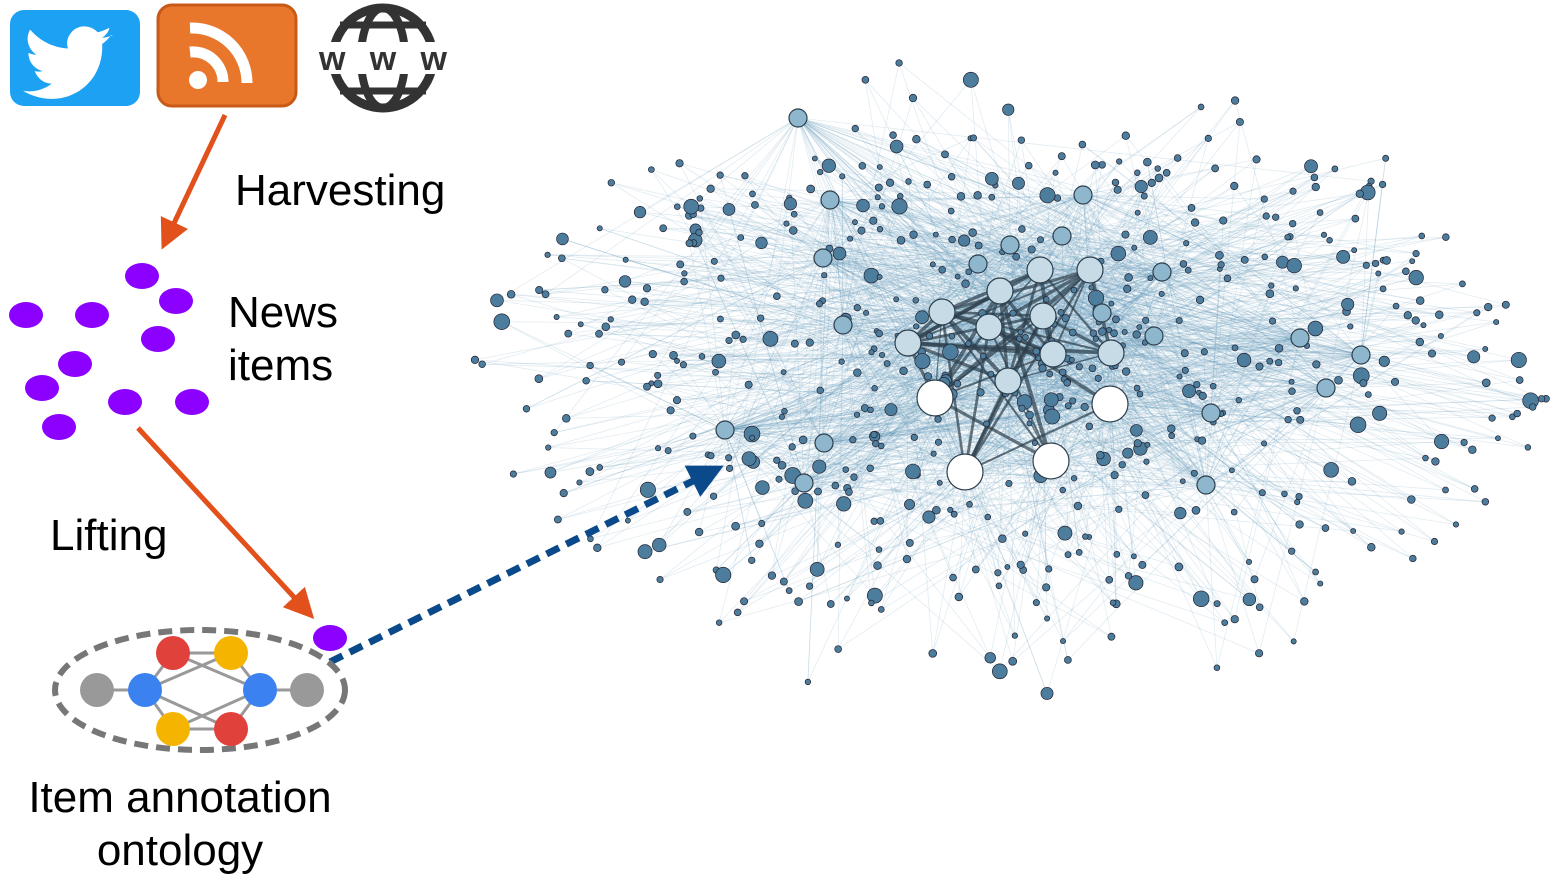  What do you see at coordinates (383, 59) in the screenshot?
I see `www-text: www` at bounding box center [383, 59].